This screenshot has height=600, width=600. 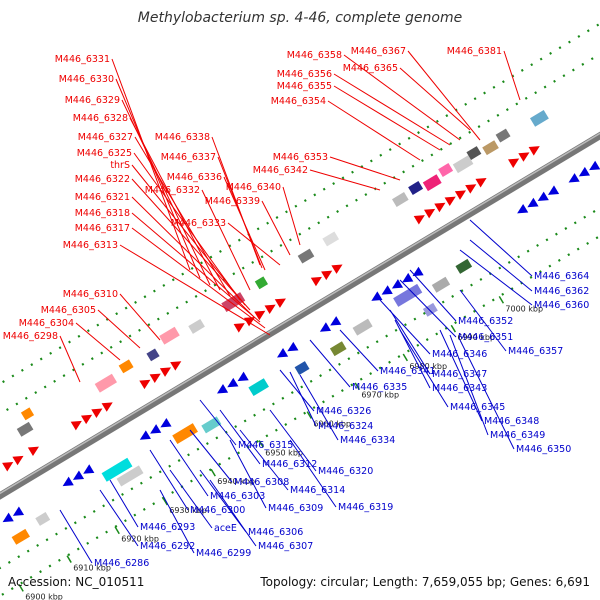 What do you see at coordinates (561, 291) in the screenshot?
I see `reverse-gene-label: M446_6362` at bounding box center [561, 291].